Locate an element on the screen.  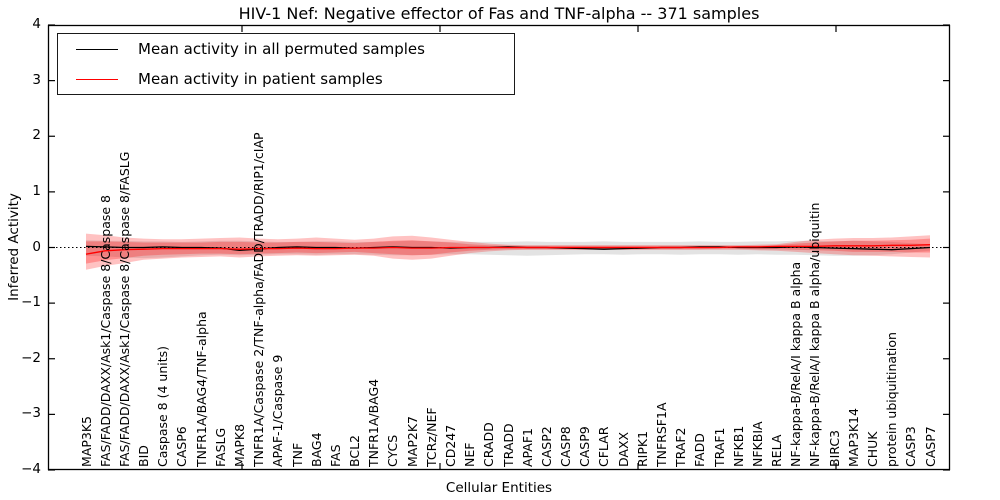
x-tick-label: CASP7 is located at coordinates (930, 446).